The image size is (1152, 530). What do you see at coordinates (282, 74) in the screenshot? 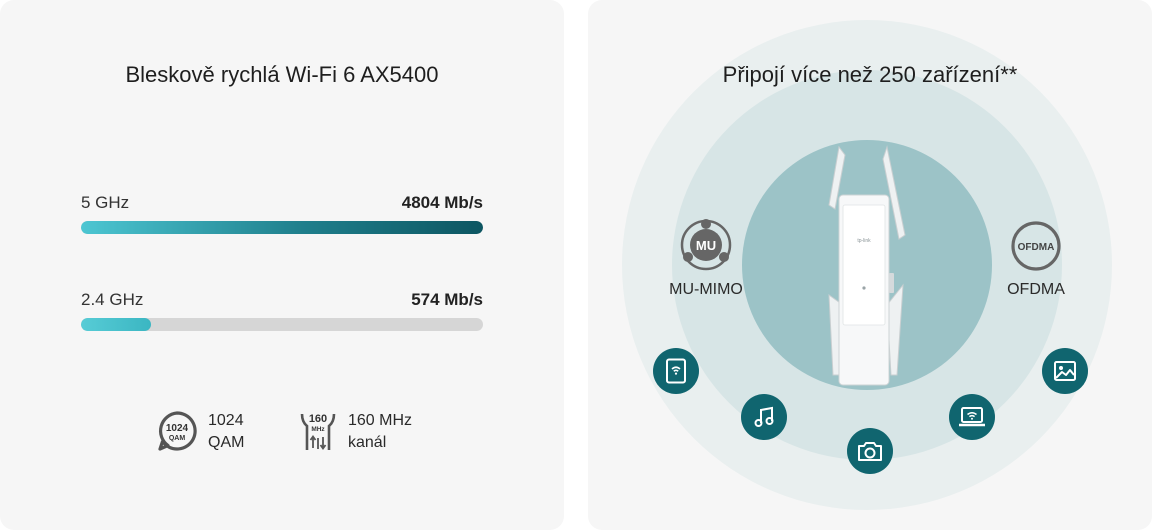
I see `speed-title: Bleskově rychlá Wi-Fi 6 AX5400` at bounding box center [282, 74].